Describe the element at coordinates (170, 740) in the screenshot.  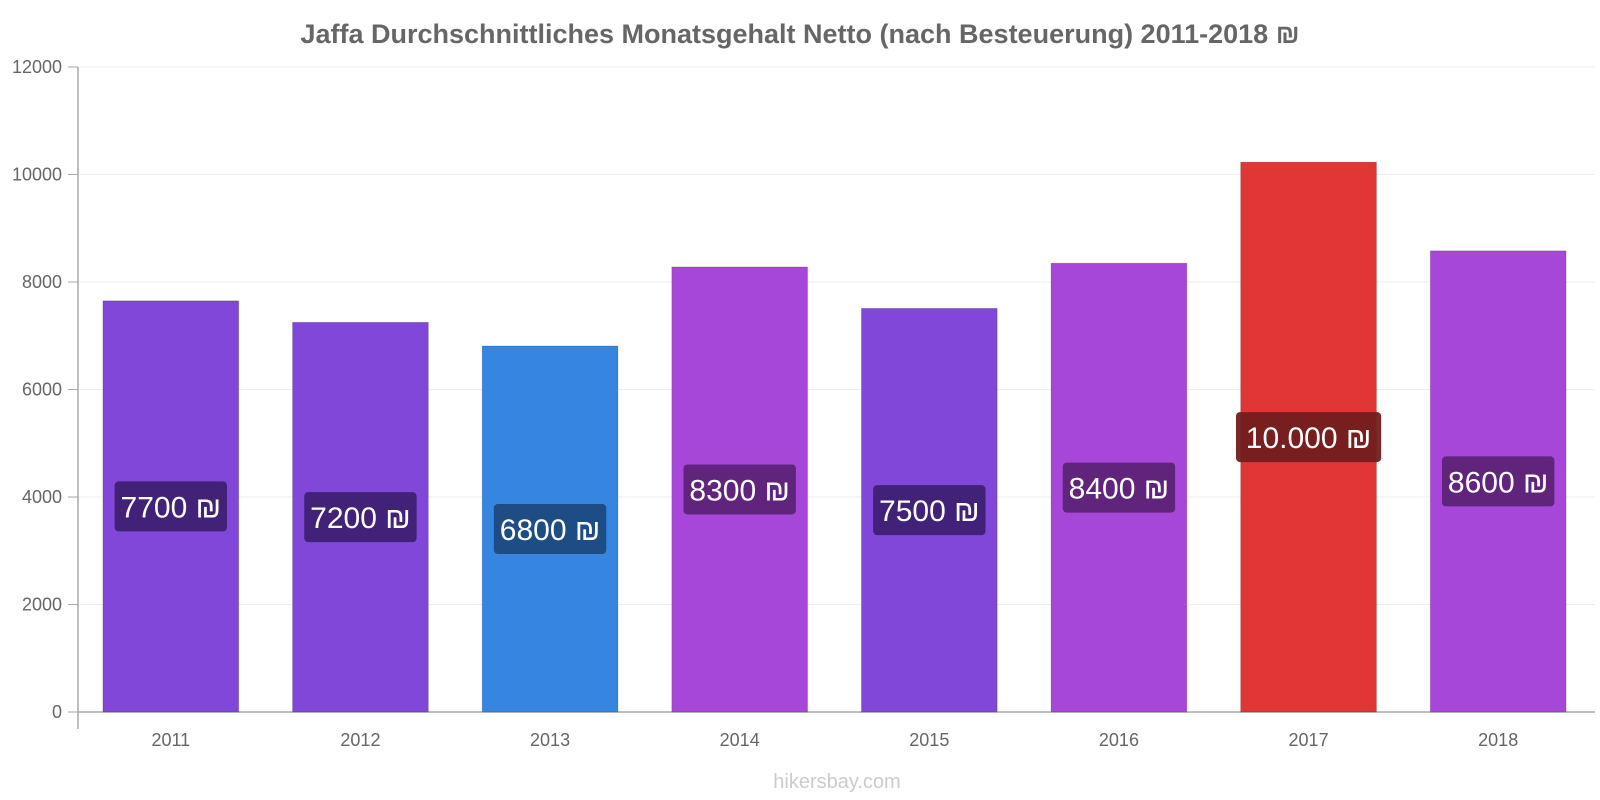
I see `x-tick-label: 2011` at that location.